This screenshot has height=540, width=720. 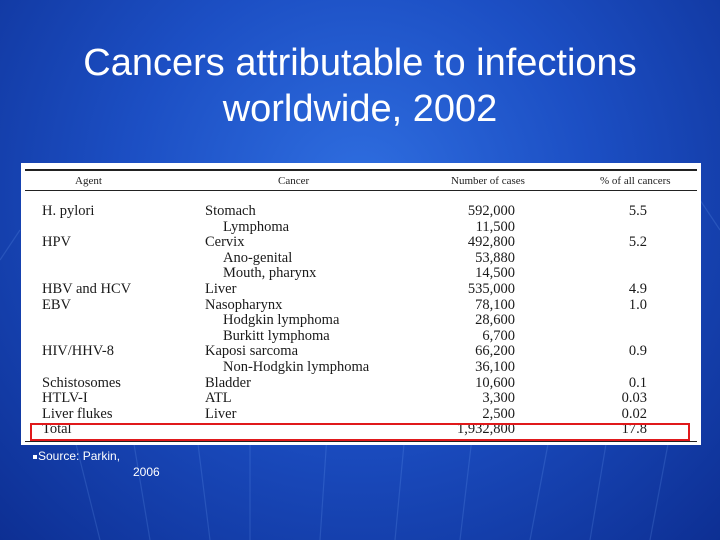 I want to click on table-cell-cases: 66,200, so click(x=495, y=351).